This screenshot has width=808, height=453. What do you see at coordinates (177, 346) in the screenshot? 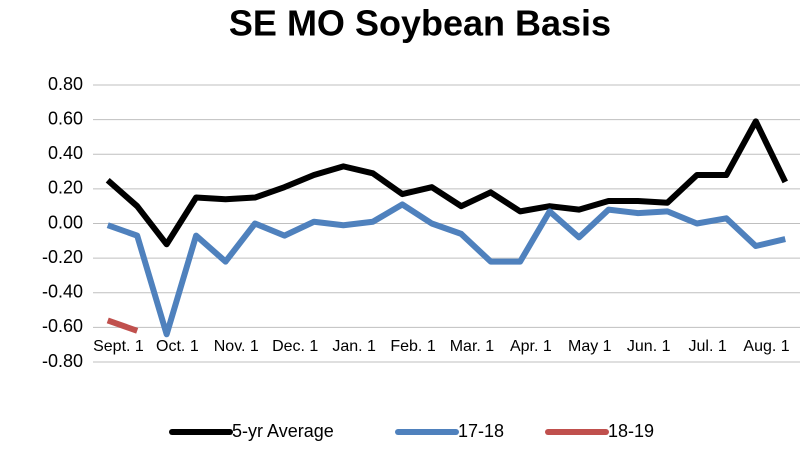
I see `x-tick-label: Oct. 1` at bounding box center [177, 346].